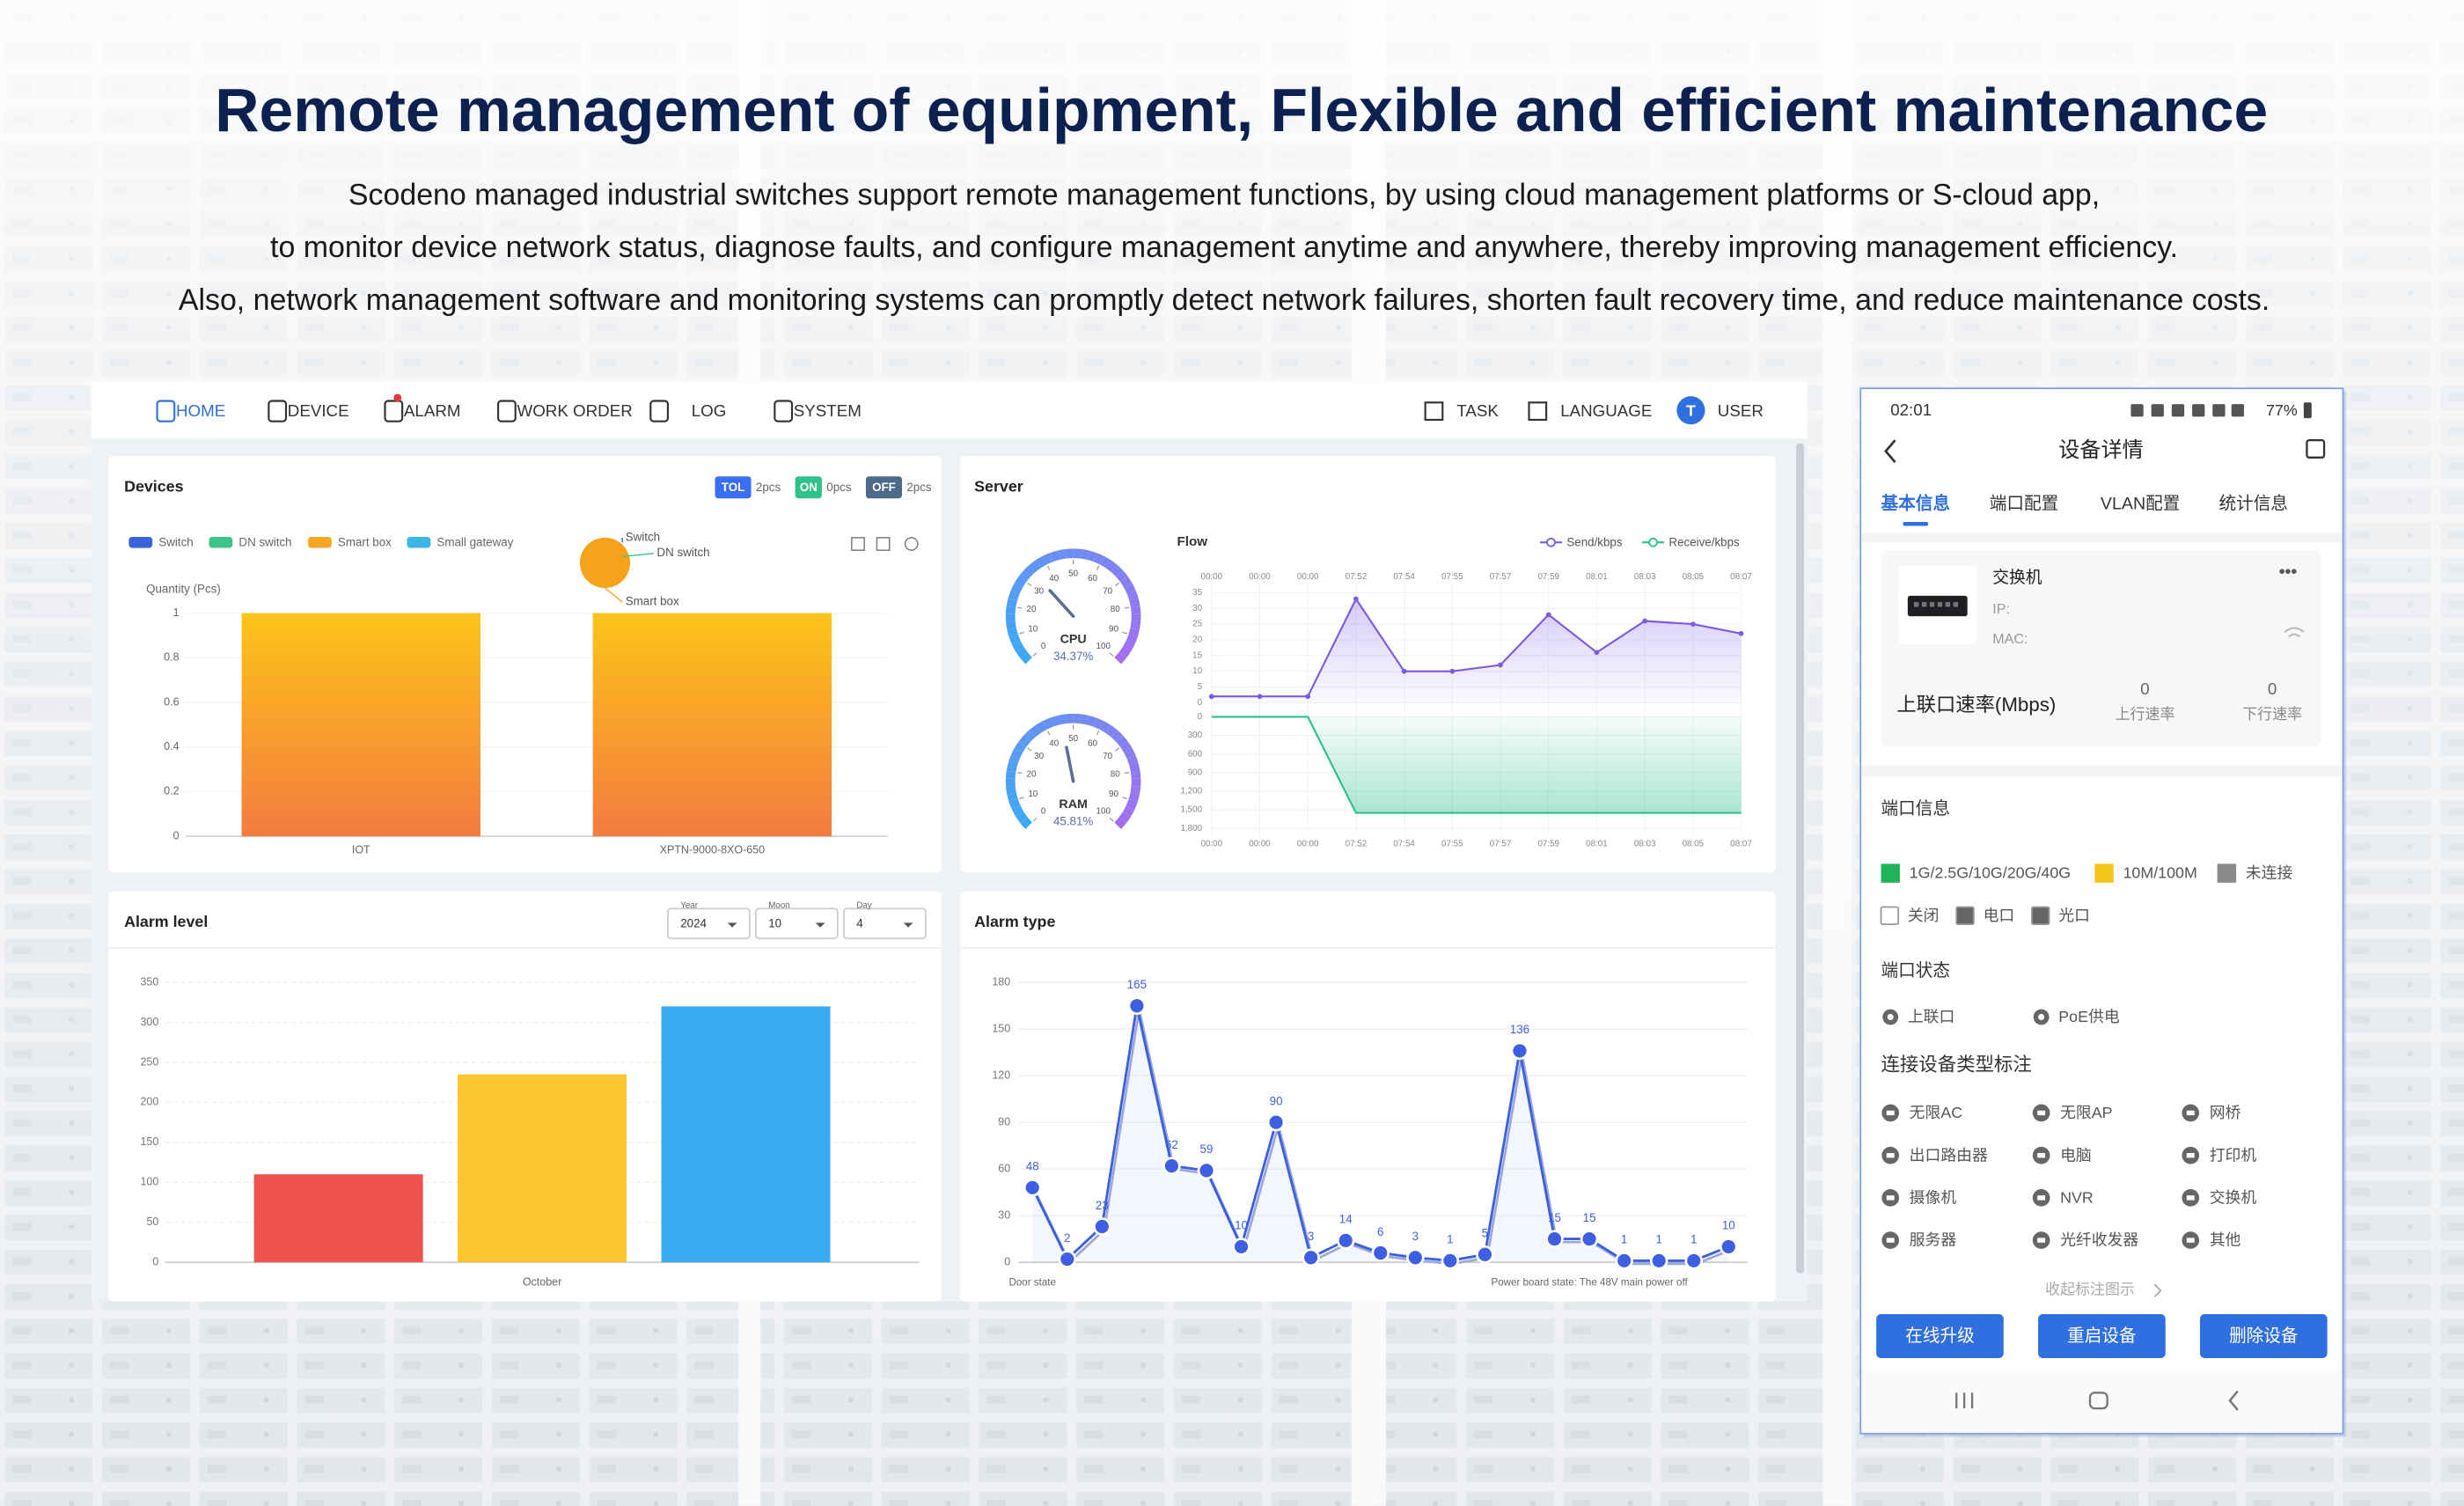 Image resolution: width=2464 pixels, height=1506 pixels. Describe the element at coordinates (1032, 610) in the screenshot. I see `gauge-tick-label: 20` at that location.